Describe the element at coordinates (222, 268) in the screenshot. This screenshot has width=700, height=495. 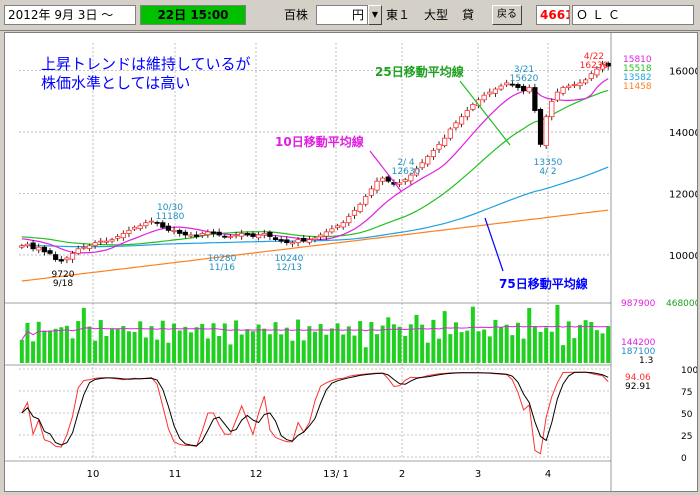
I see `svg-text: 11/16` at that location.